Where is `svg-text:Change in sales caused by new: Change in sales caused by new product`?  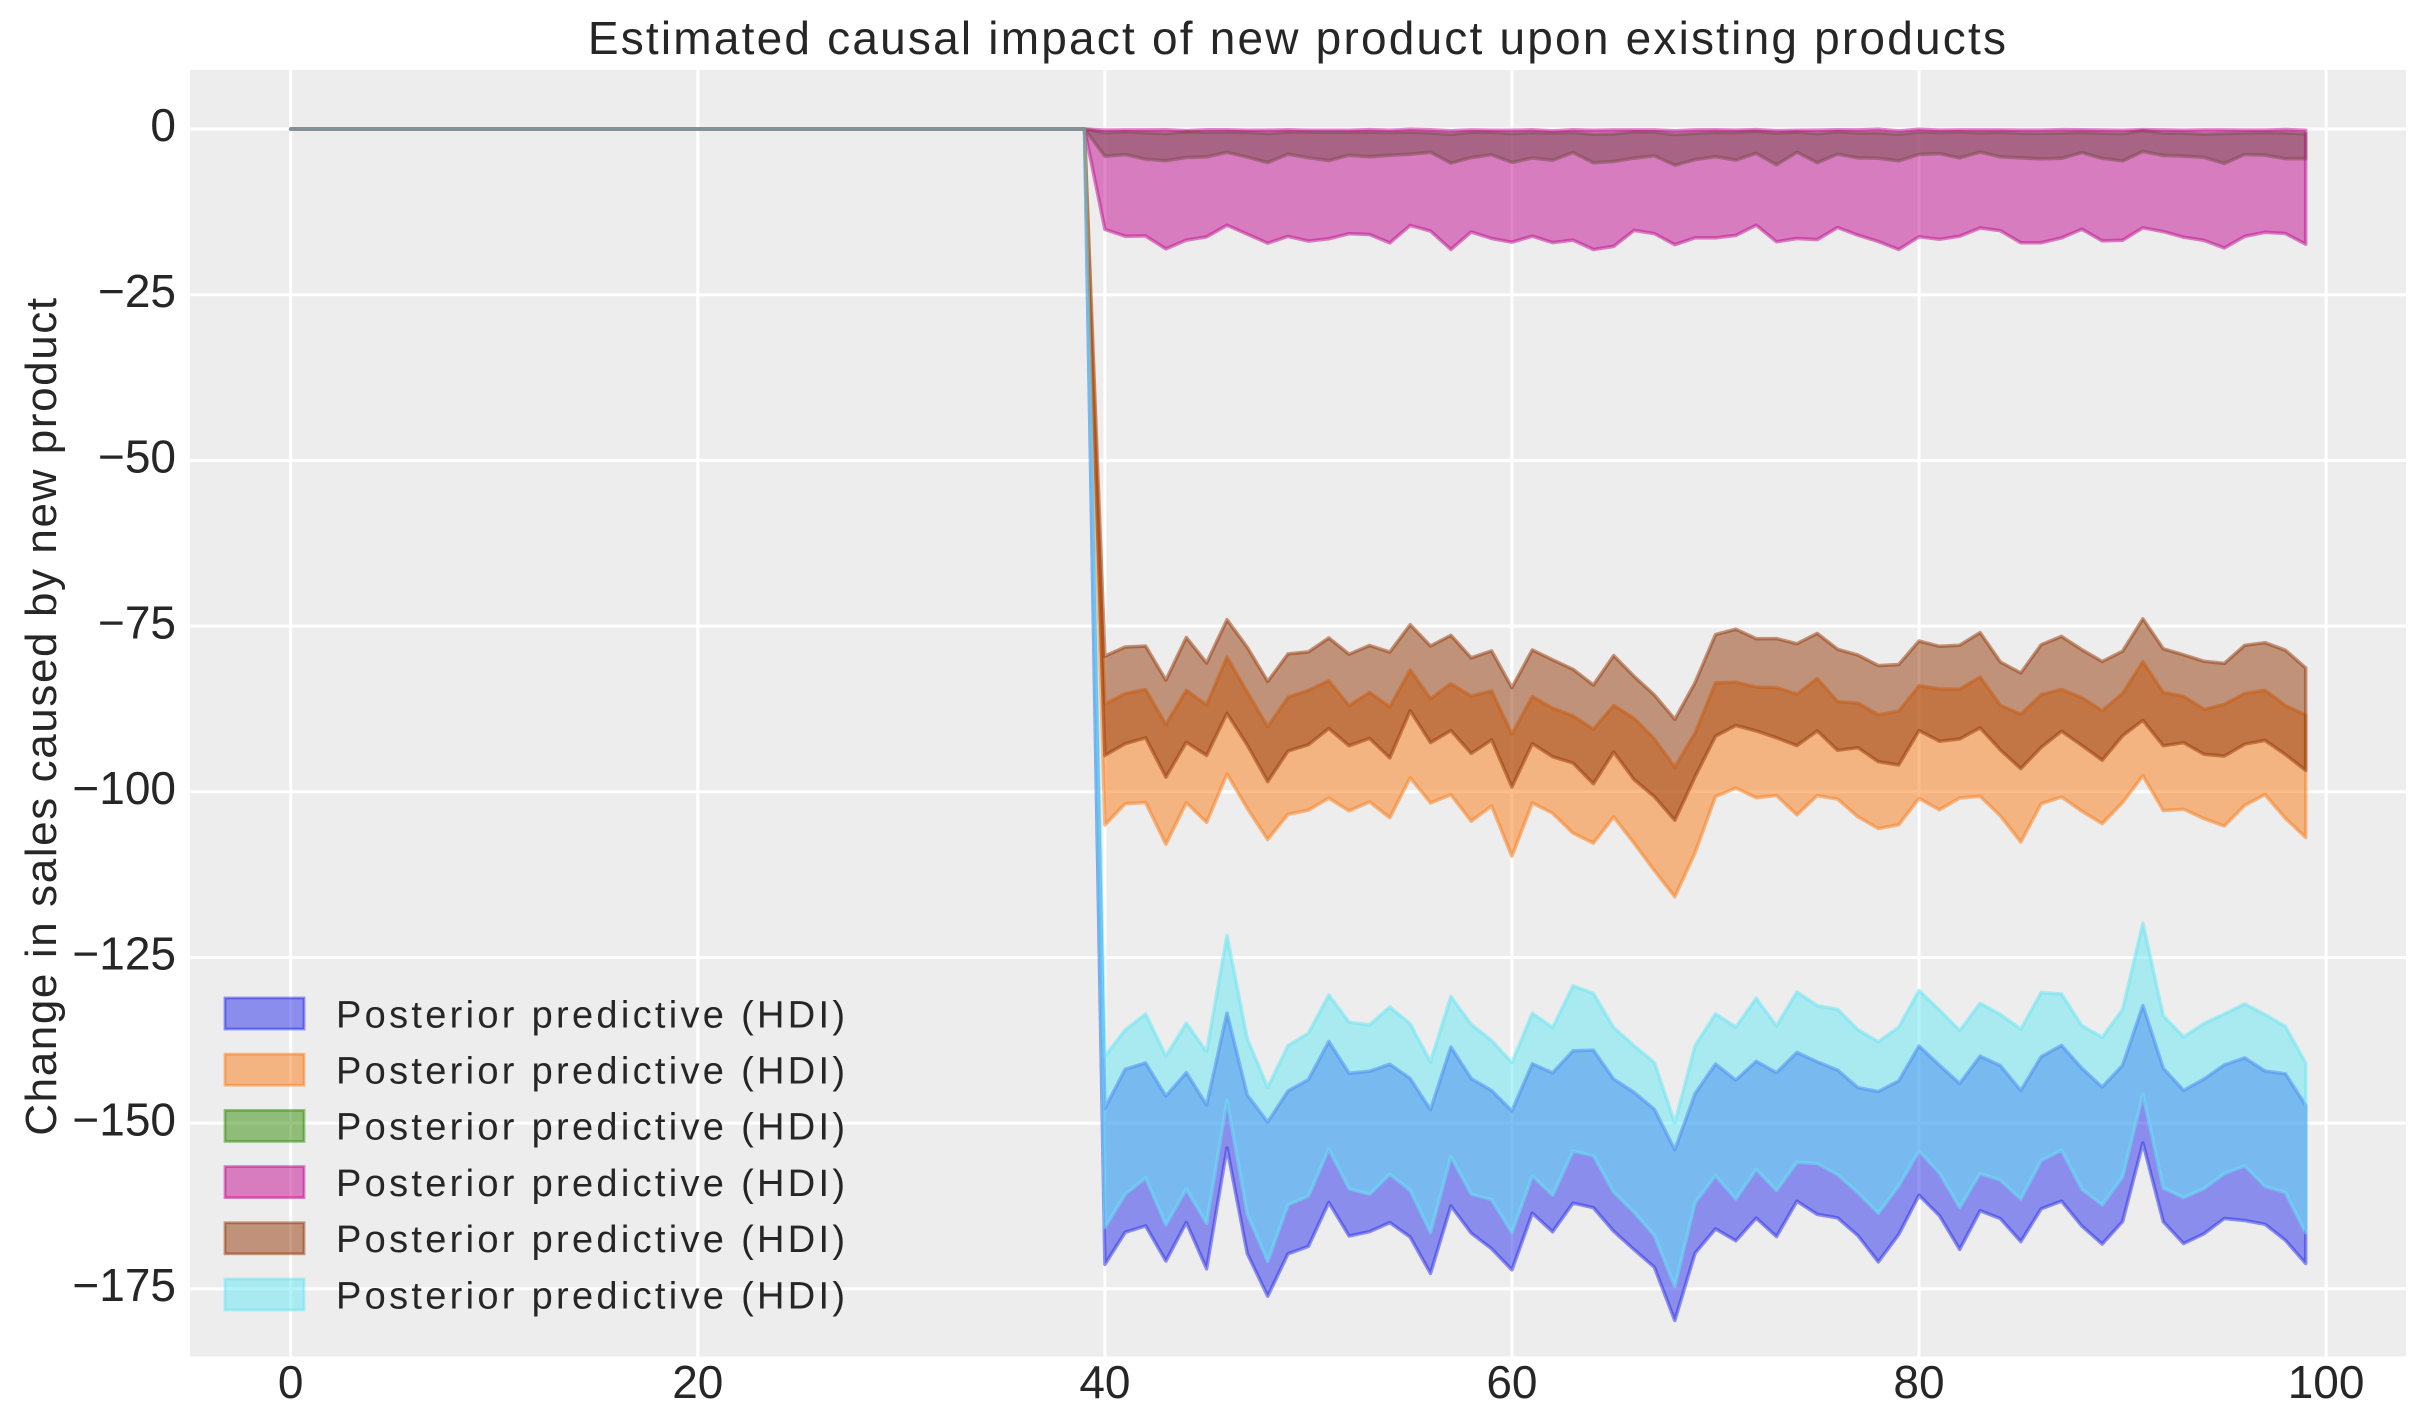
svg-text:Change in sales caused by new: Change in sales caused by new product is located at coordinates (41, 715).